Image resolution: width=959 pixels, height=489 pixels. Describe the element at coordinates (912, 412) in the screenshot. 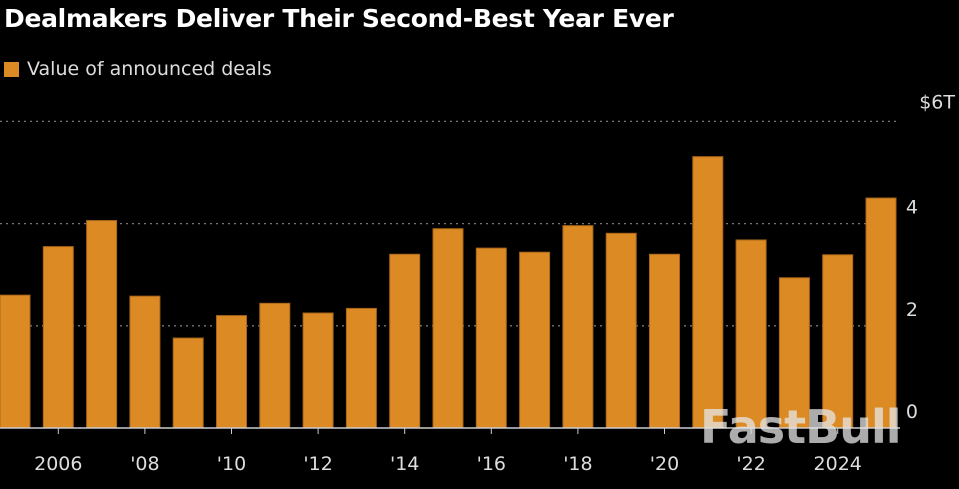

I see `y-tick-label: 0` at that location.